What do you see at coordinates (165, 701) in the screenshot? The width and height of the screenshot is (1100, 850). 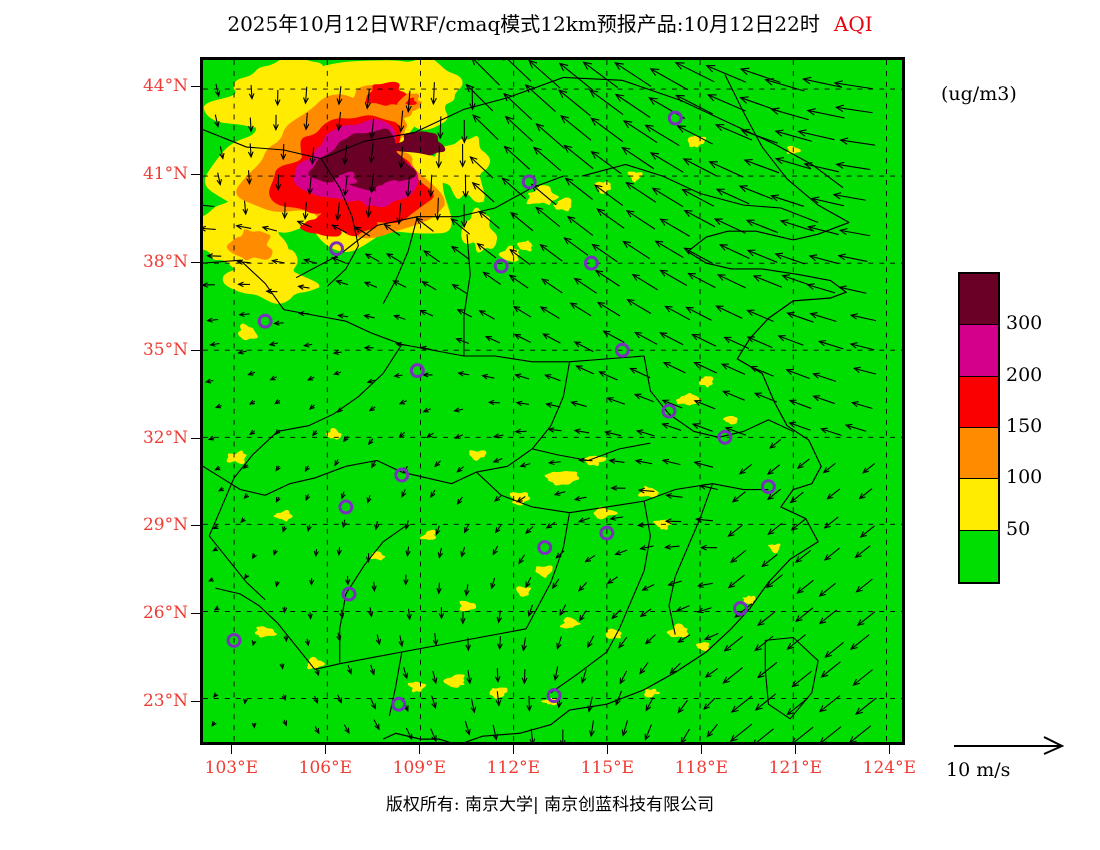 I see `y-axis-tick-label: 23°N` at bounding box center [165, 701].